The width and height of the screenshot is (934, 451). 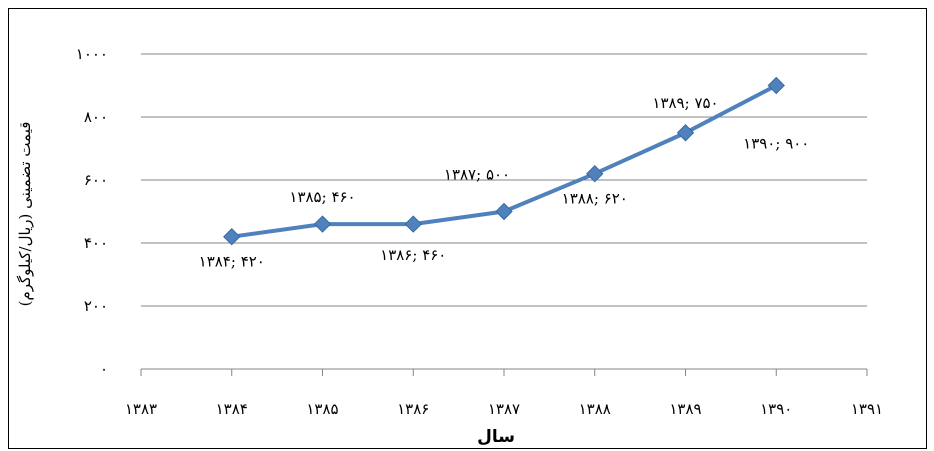 I want to click on y-tick-label: ۱۰۰۰, so click(x=92, y=54).